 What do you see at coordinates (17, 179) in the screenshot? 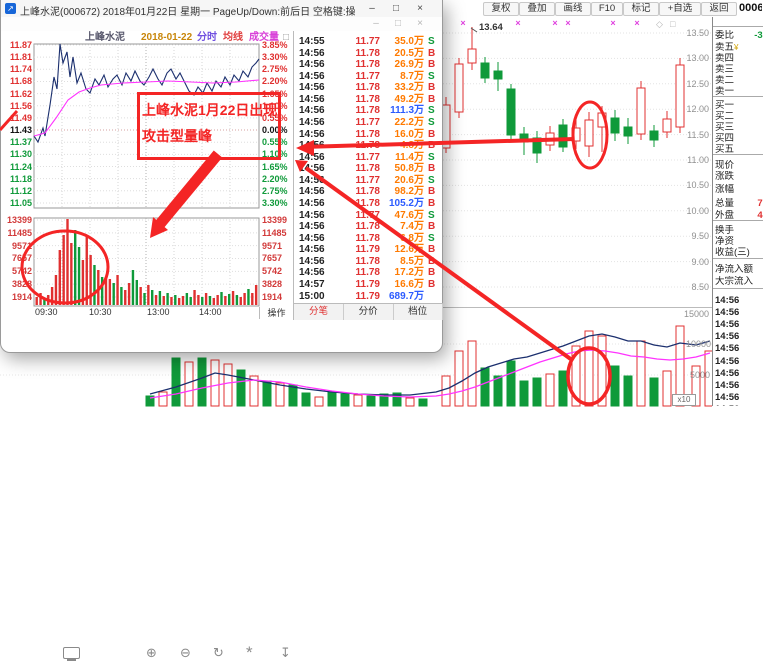
I see `intraday-price-label: 11.18` at bounding box center [17, 179].